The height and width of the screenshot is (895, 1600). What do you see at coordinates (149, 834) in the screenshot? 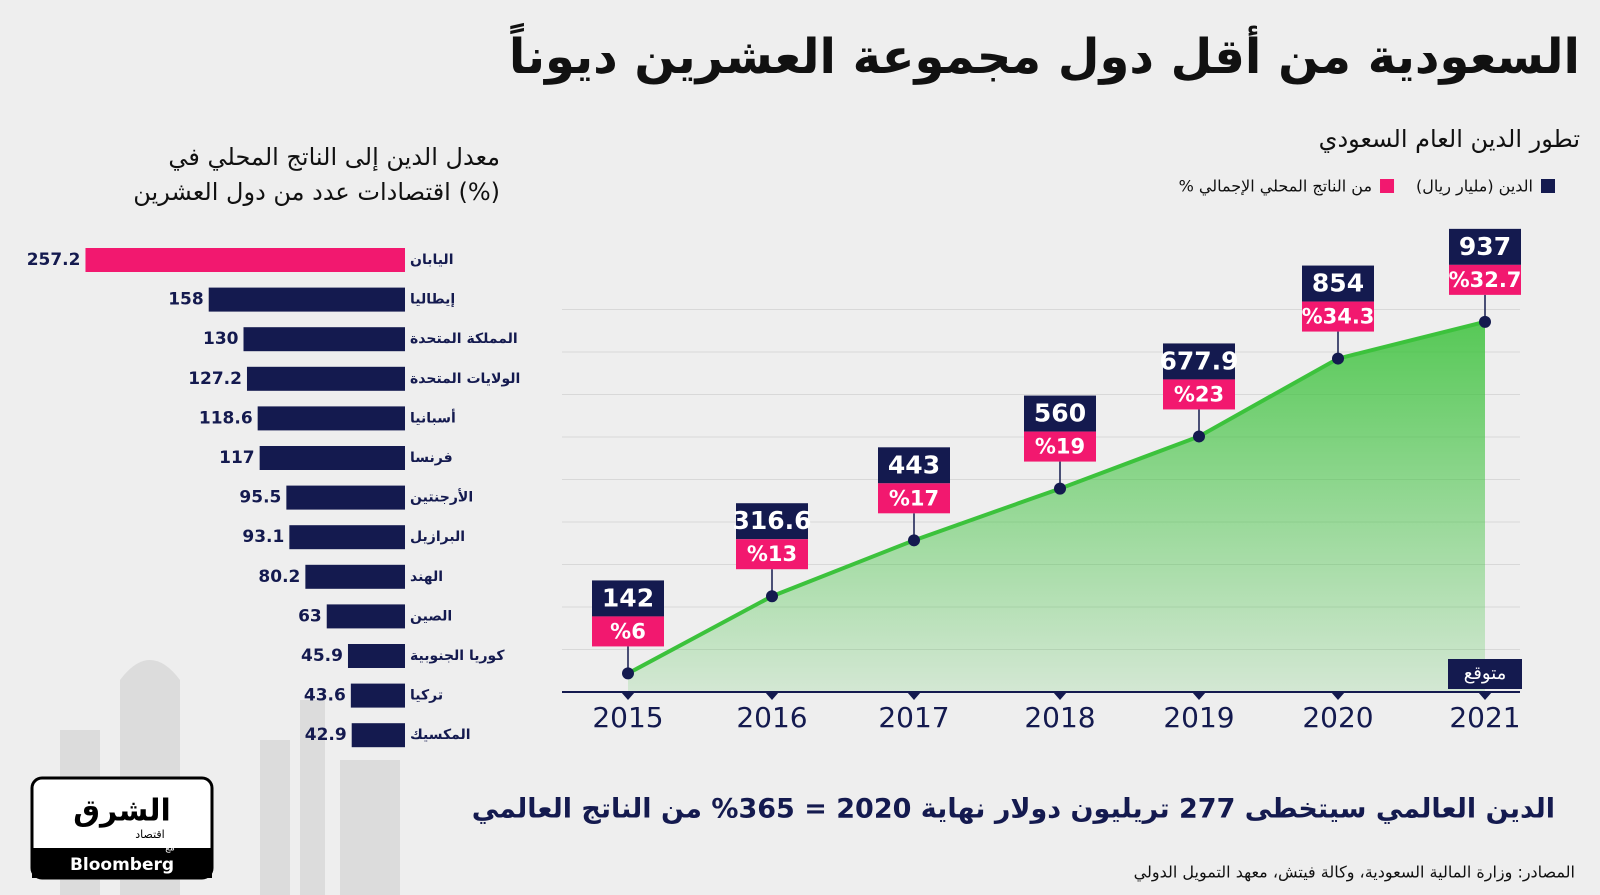
I see `logo-sub: اقتصاد` at bounding box center [149, 834].